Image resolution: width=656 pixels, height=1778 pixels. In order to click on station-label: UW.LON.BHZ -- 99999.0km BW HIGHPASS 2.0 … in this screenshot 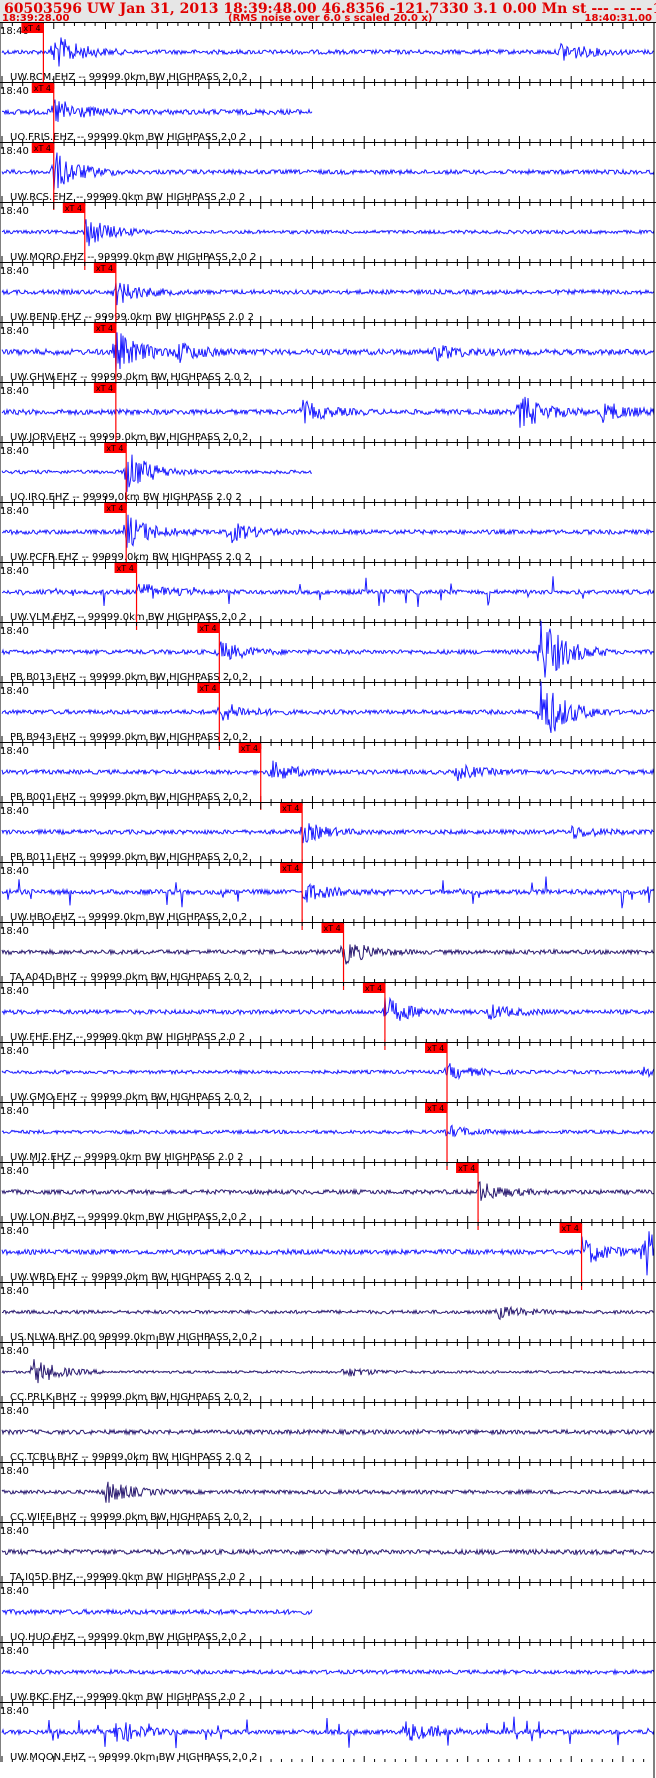, I will do `click(128, 1217)`.